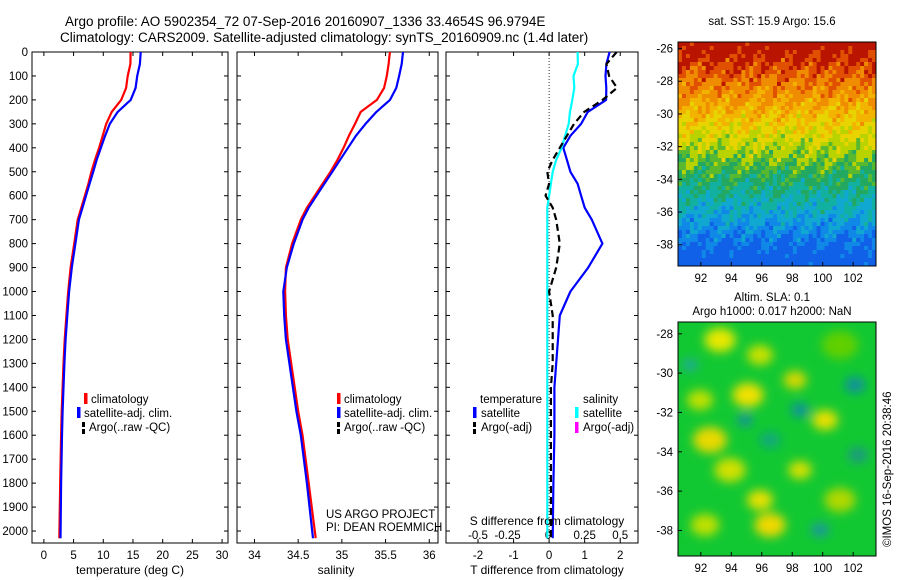 The image size is (900, 580). What do you see at coordinates (577, 427) in the screenshot?
I see `legend-swatch-sal-argo` at bounding box center [577, 427].